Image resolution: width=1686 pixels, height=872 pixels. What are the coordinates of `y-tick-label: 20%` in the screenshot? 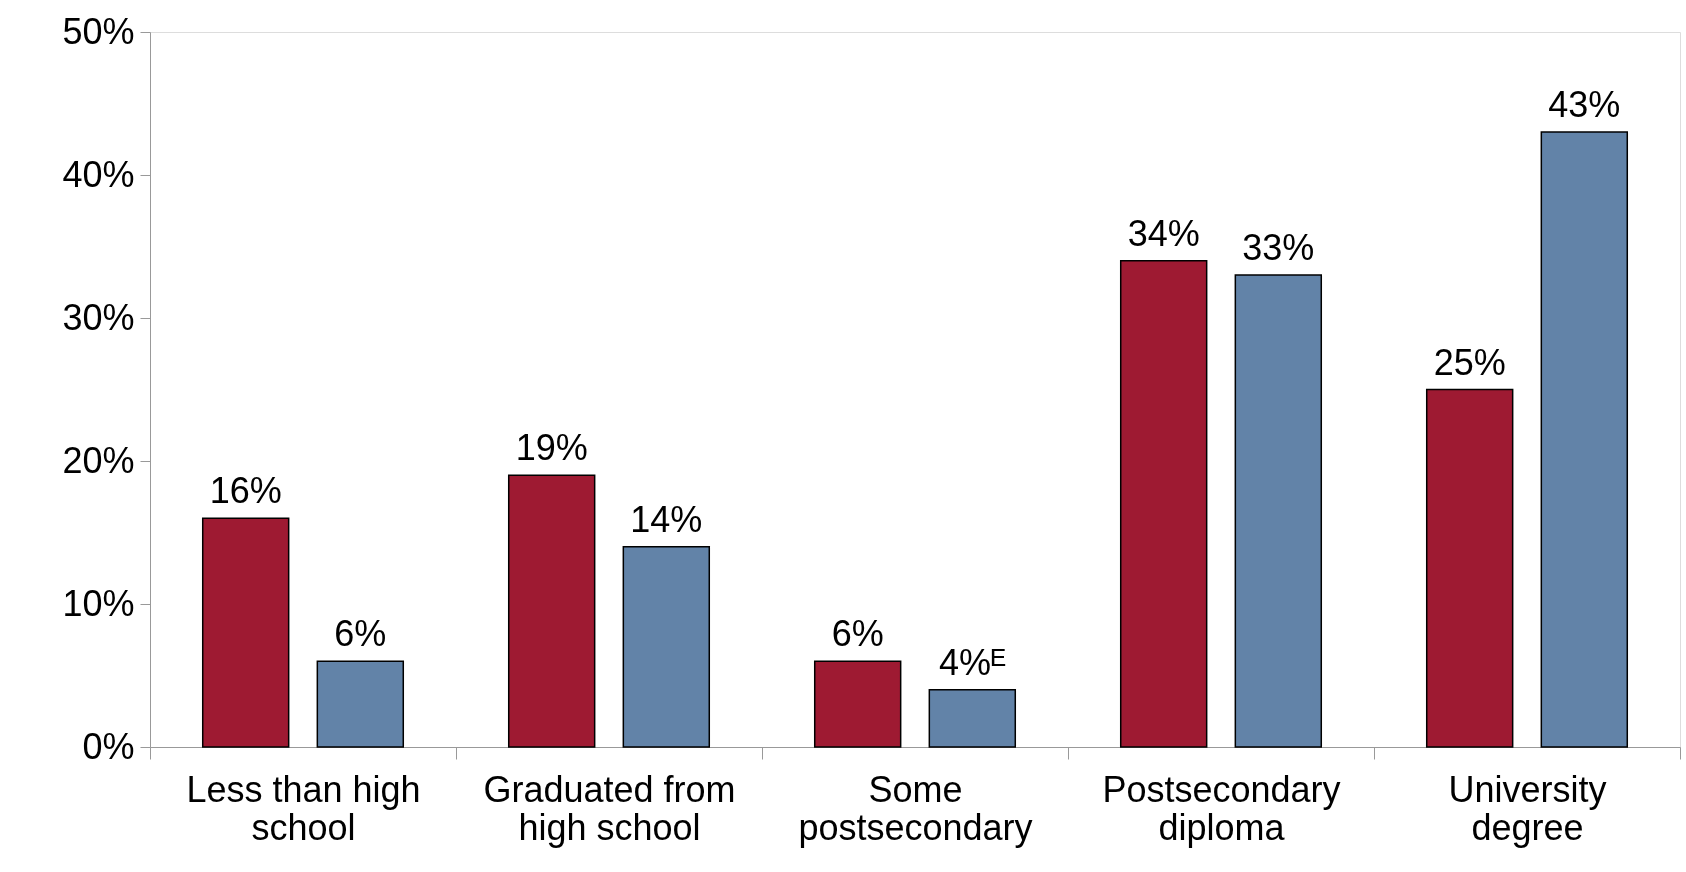 It's located at (98, 460).